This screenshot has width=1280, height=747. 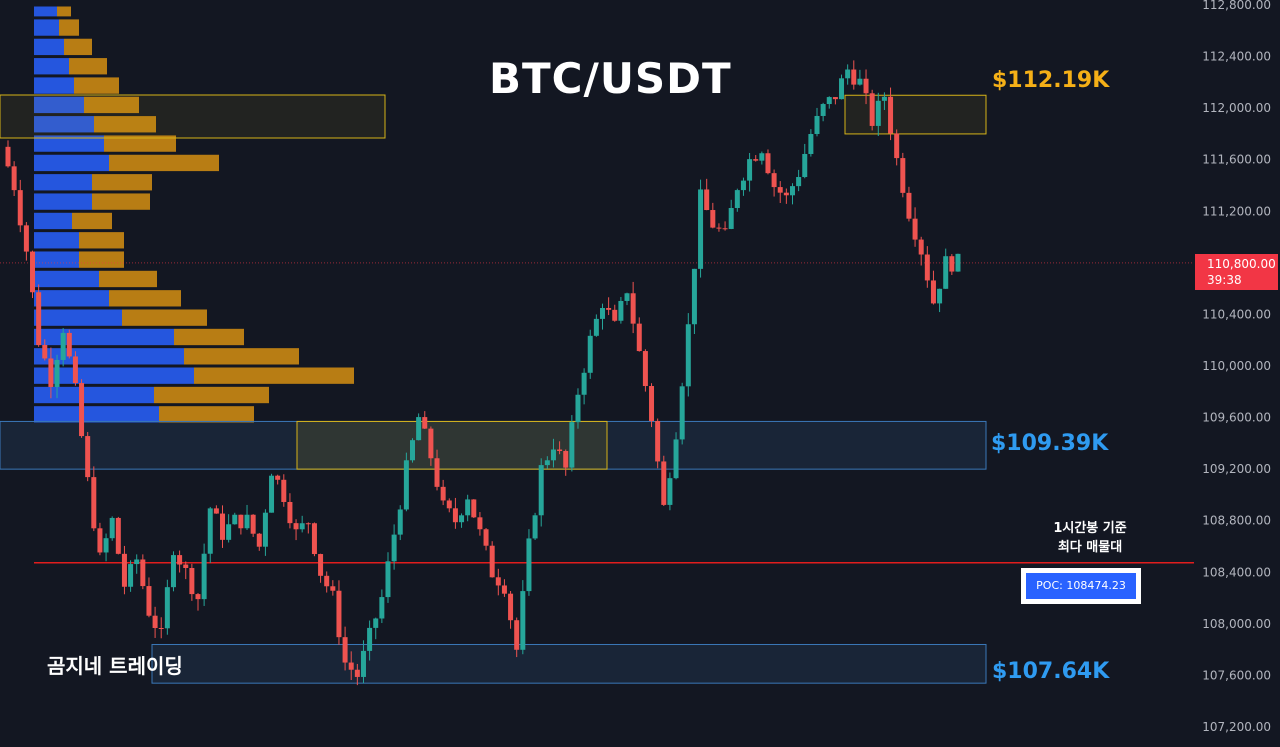 I want to click on zone-upper-left, so click(x=193, y=116).